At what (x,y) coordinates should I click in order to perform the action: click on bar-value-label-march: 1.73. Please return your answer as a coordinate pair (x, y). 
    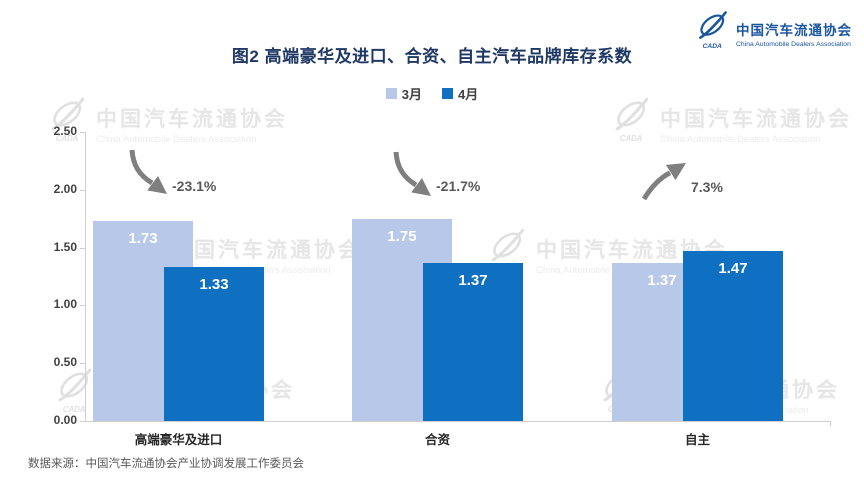
    Looking at the image, I should click on (143, 238).